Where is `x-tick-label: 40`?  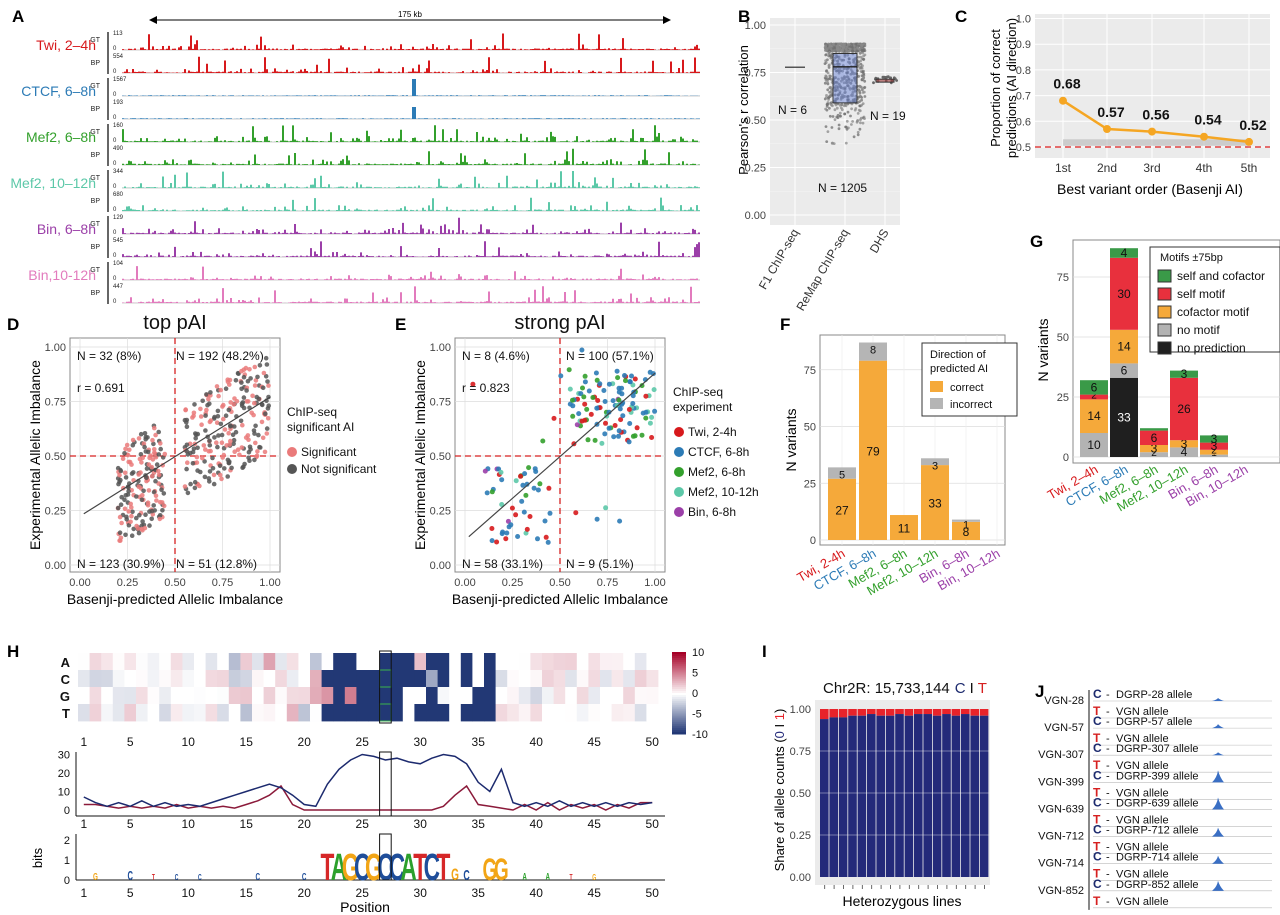
x-tick-label: 40 is located at coordinates (537, 824).